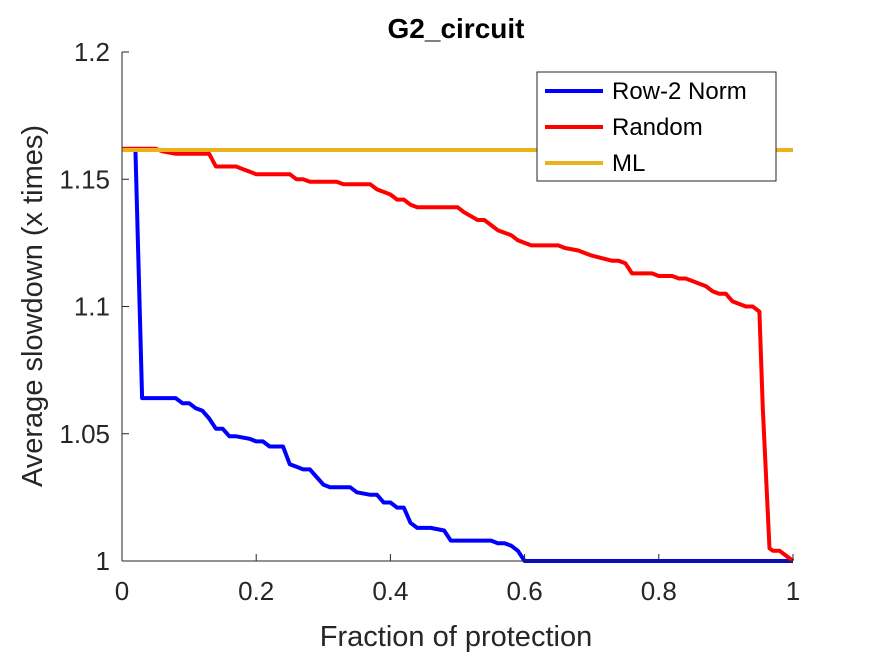 The height and width of the screenshot is (656, 875). Describe the element at coordinates (390, 591) in the screenshot. I see `x-tick-label: 0.4` at that location.